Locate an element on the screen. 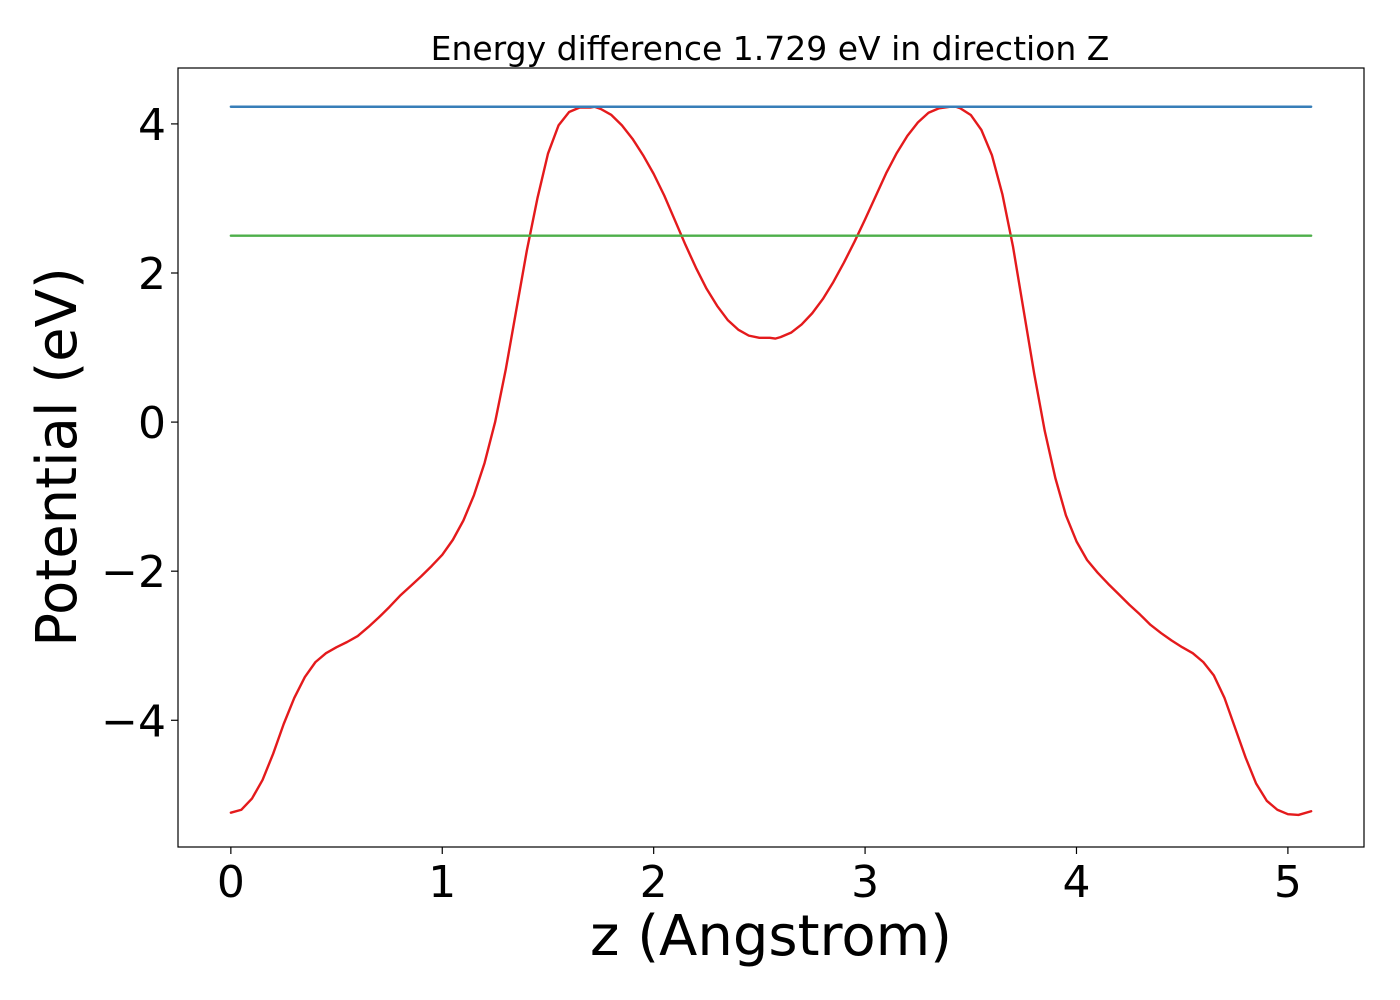 The image size is (1400, 1000). y-tick-label: 0 is located at coordinates (152, 423).